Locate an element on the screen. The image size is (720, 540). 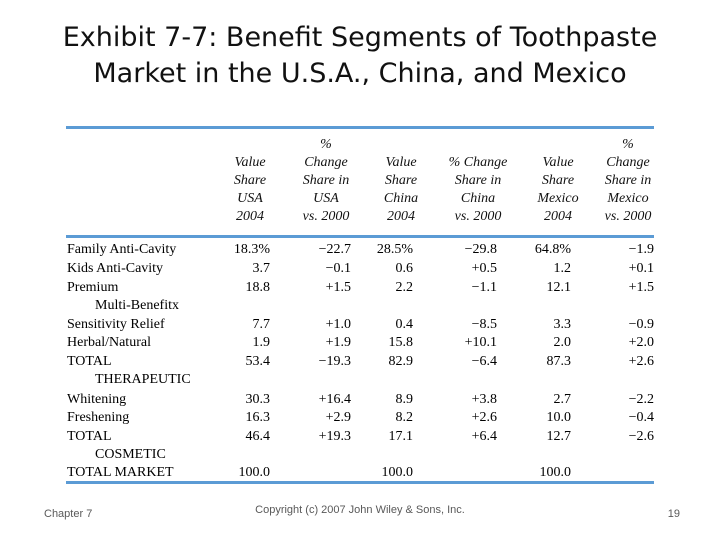
table-cell: +1.9 is located at coordinates (338, 342).